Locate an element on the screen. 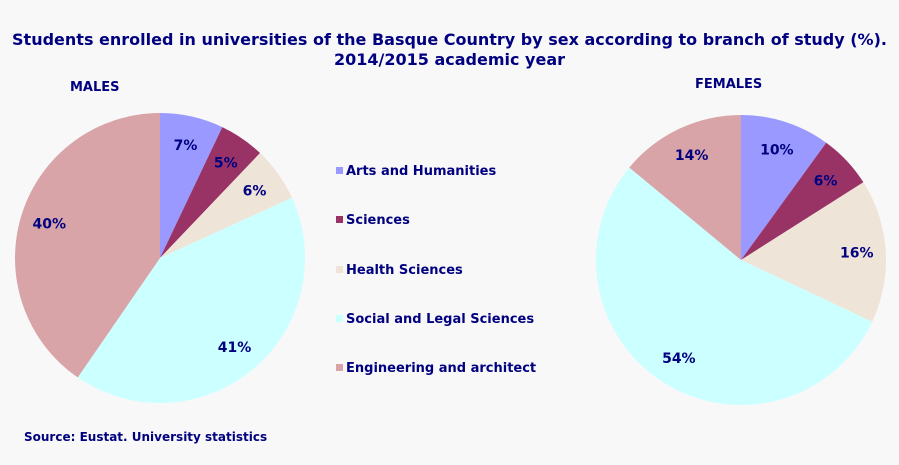  legend-item-health: Health Sciences is located at coordinates (399, 270).